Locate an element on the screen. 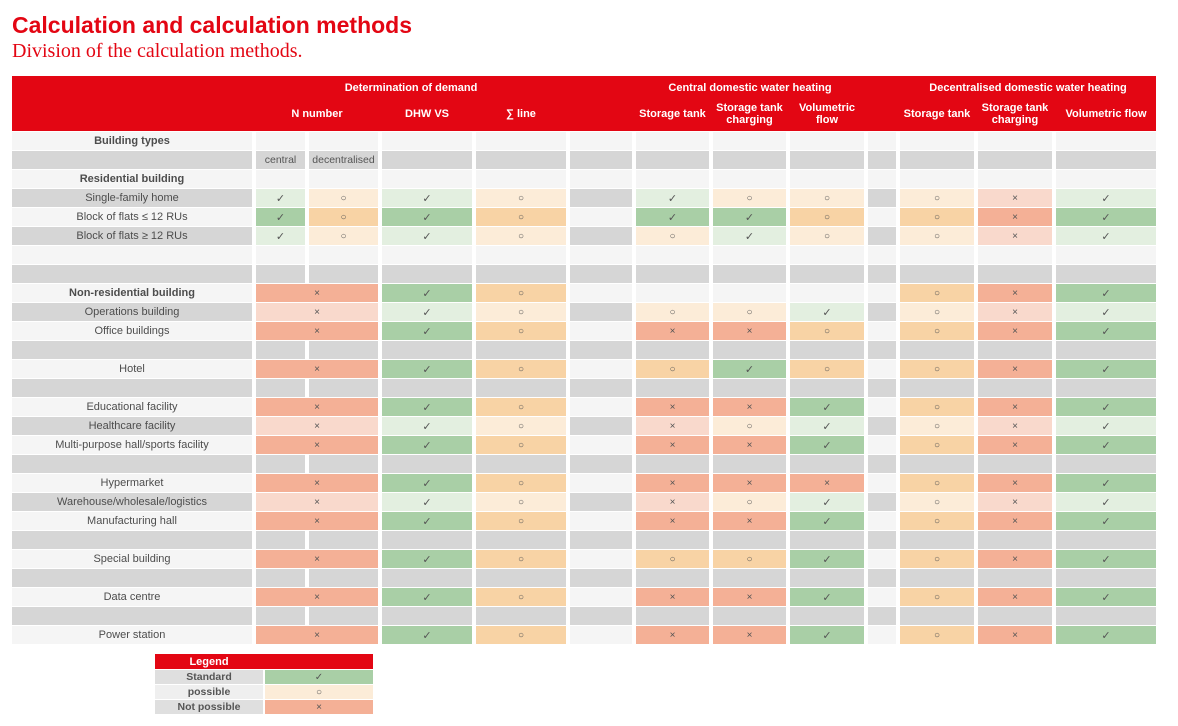  row-label: Healthcare facility is located at coordinates (132, 426).